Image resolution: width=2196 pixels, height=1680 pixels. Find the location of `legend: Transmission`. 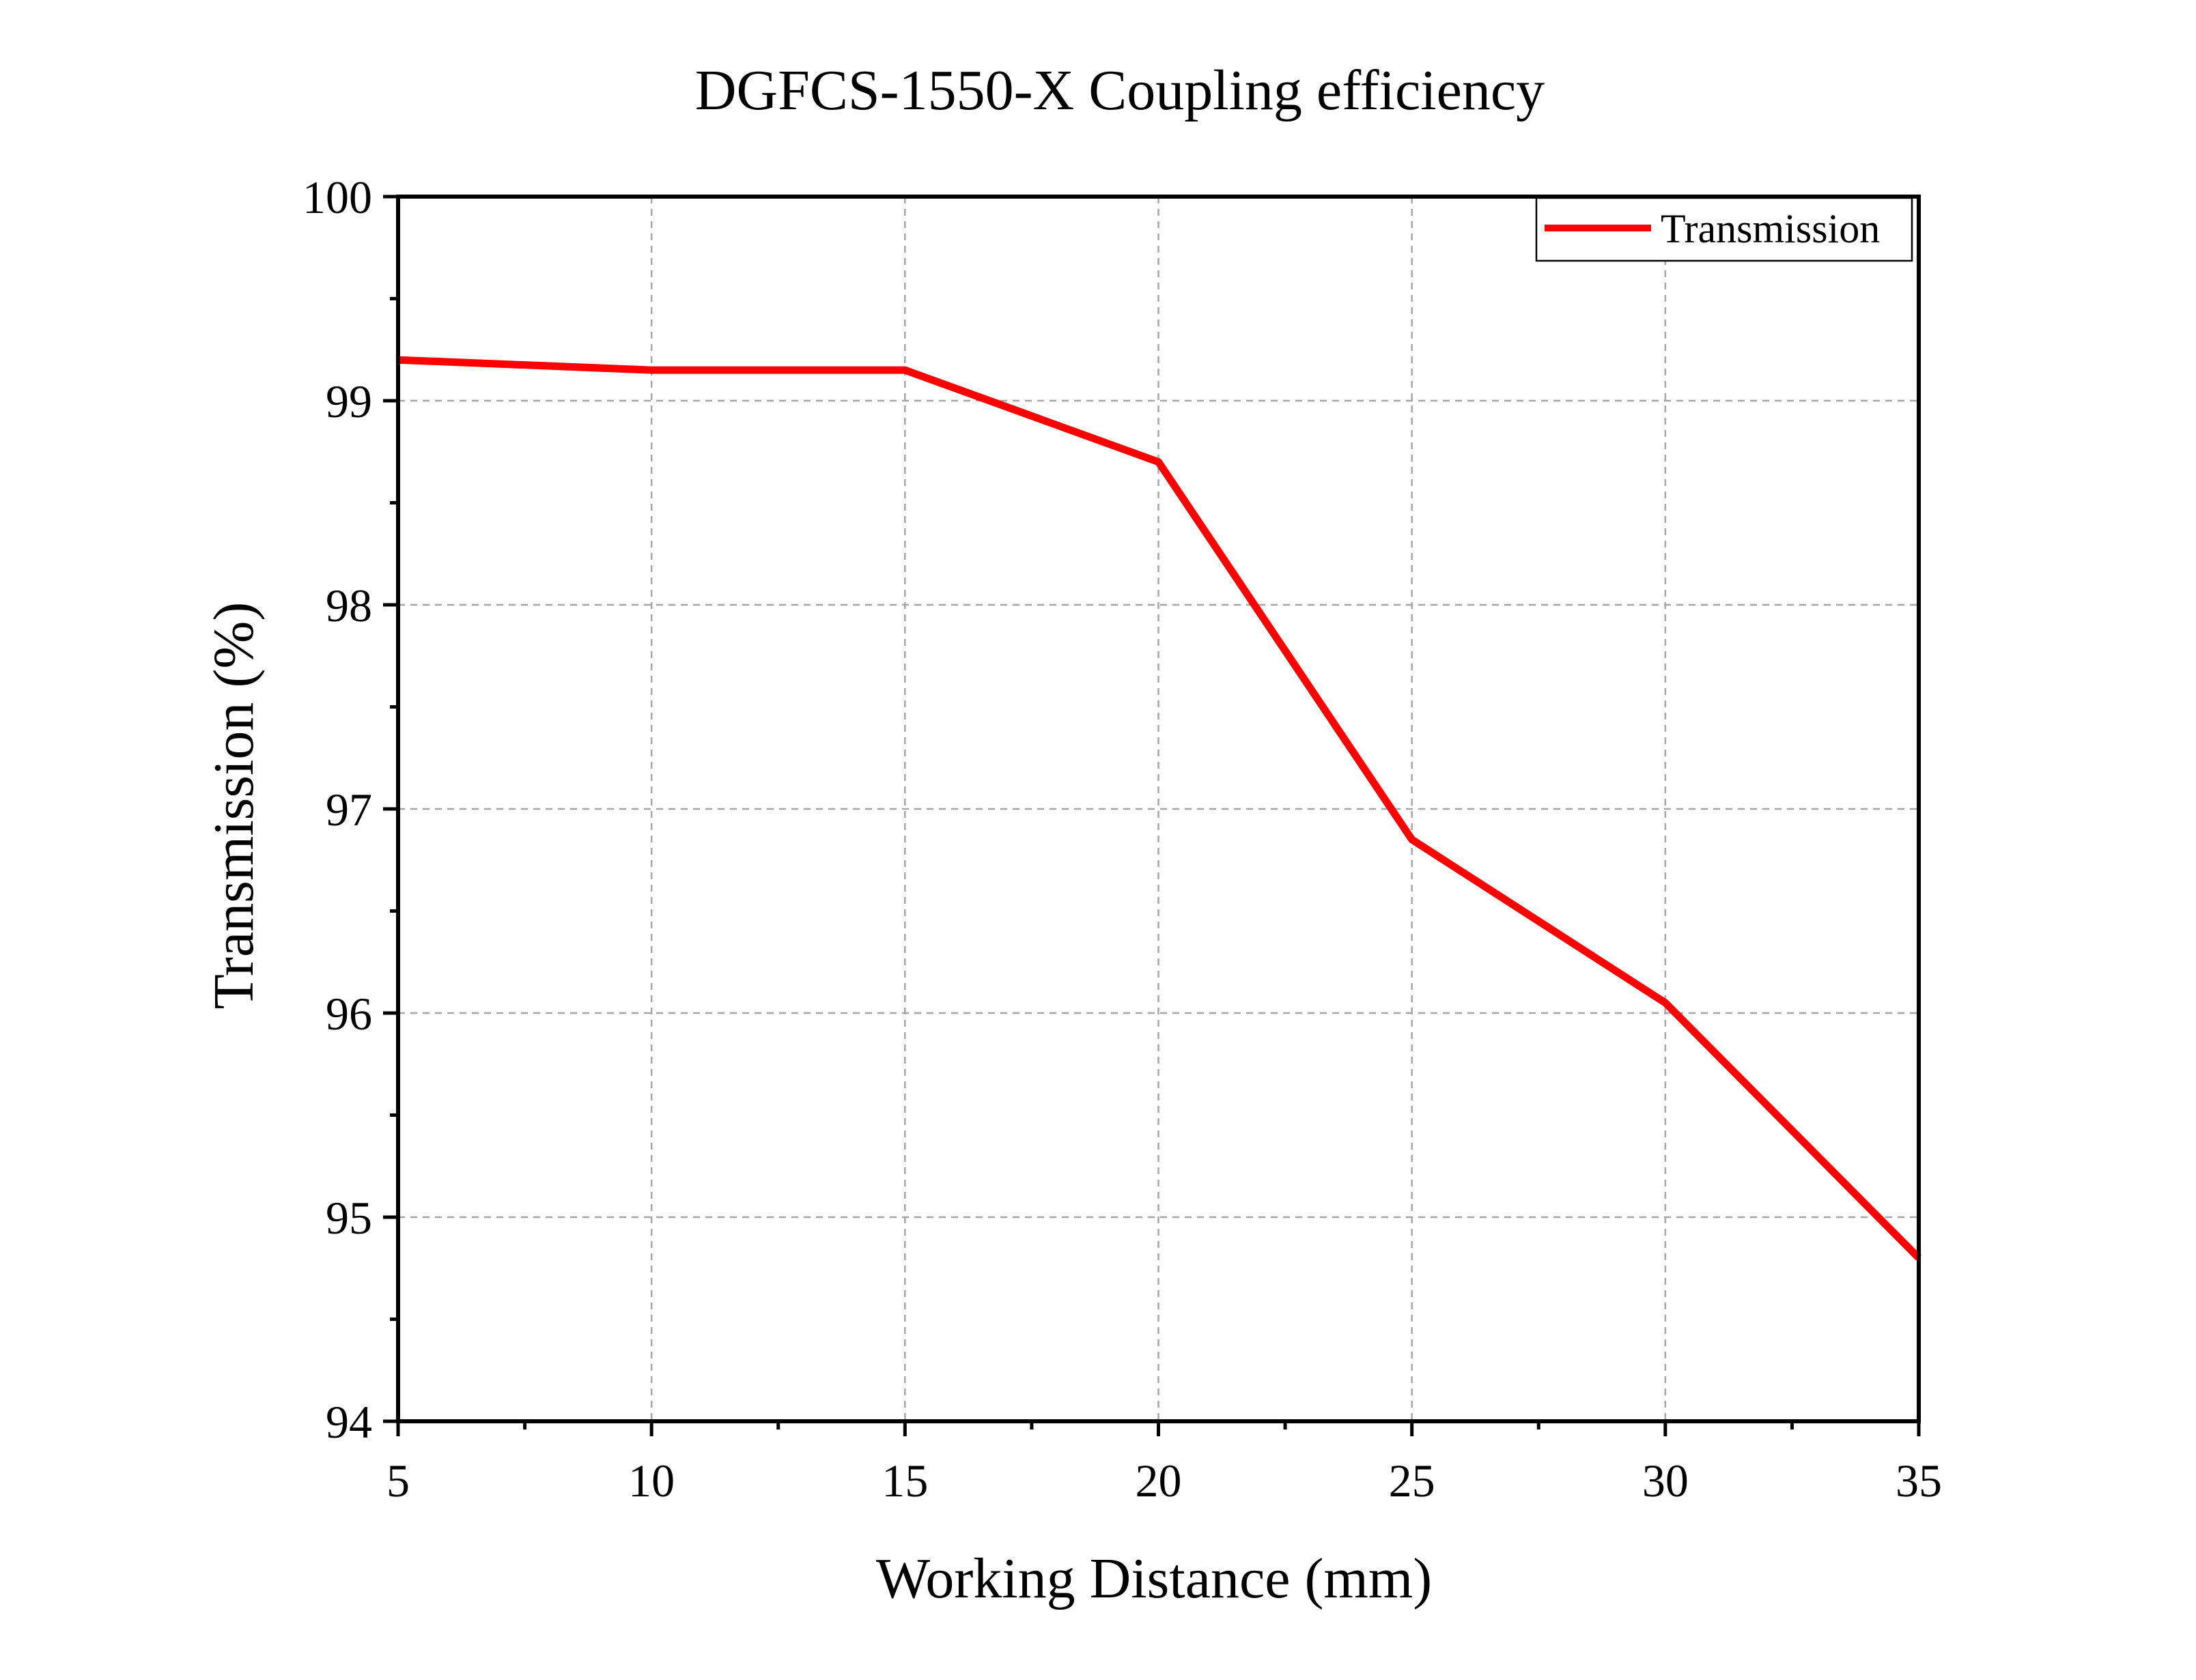

legend: Transmission is located at coordinates (1724, 229).